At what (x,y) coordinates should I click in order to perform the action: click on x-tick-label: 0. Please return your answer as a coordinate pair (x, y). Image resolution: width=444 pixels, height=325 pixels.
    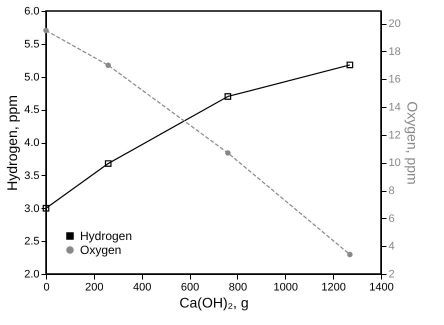
    Looking at the image, I should click on (46, 288).